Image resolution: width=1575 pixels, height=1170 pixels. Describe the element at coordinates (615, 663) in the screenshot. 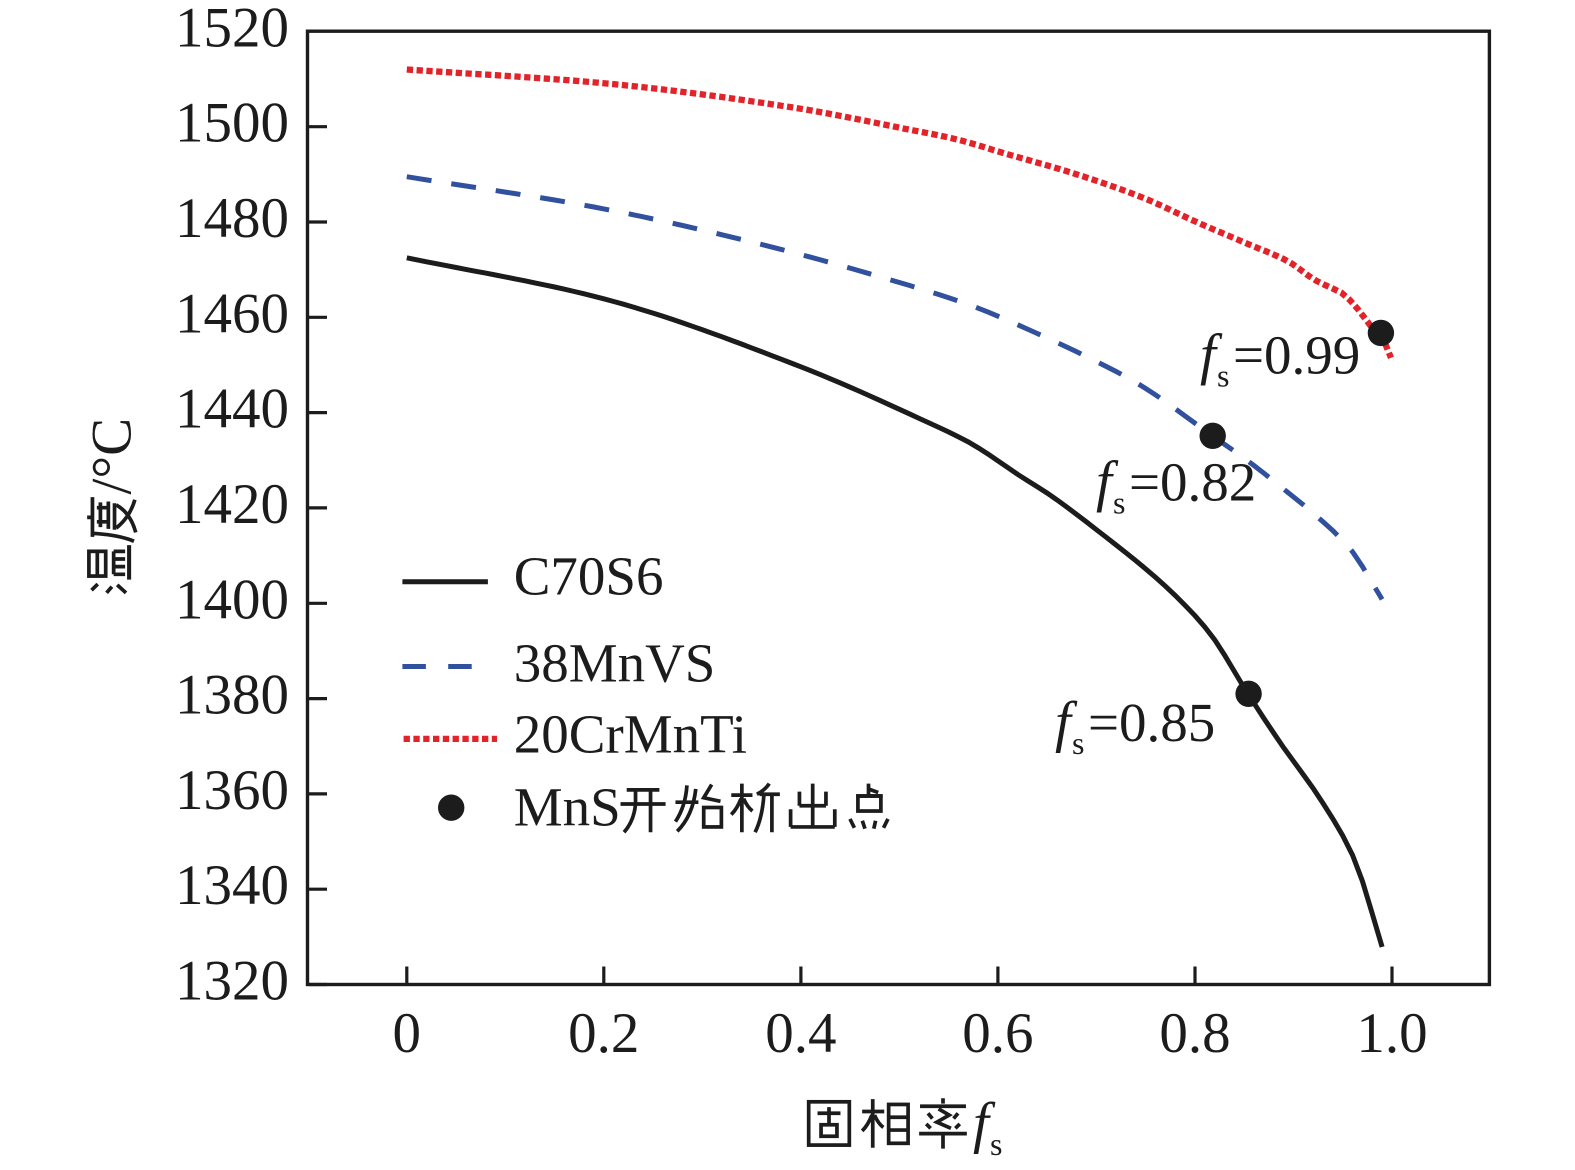

I see `svg-text: 38MnVS` at that location.